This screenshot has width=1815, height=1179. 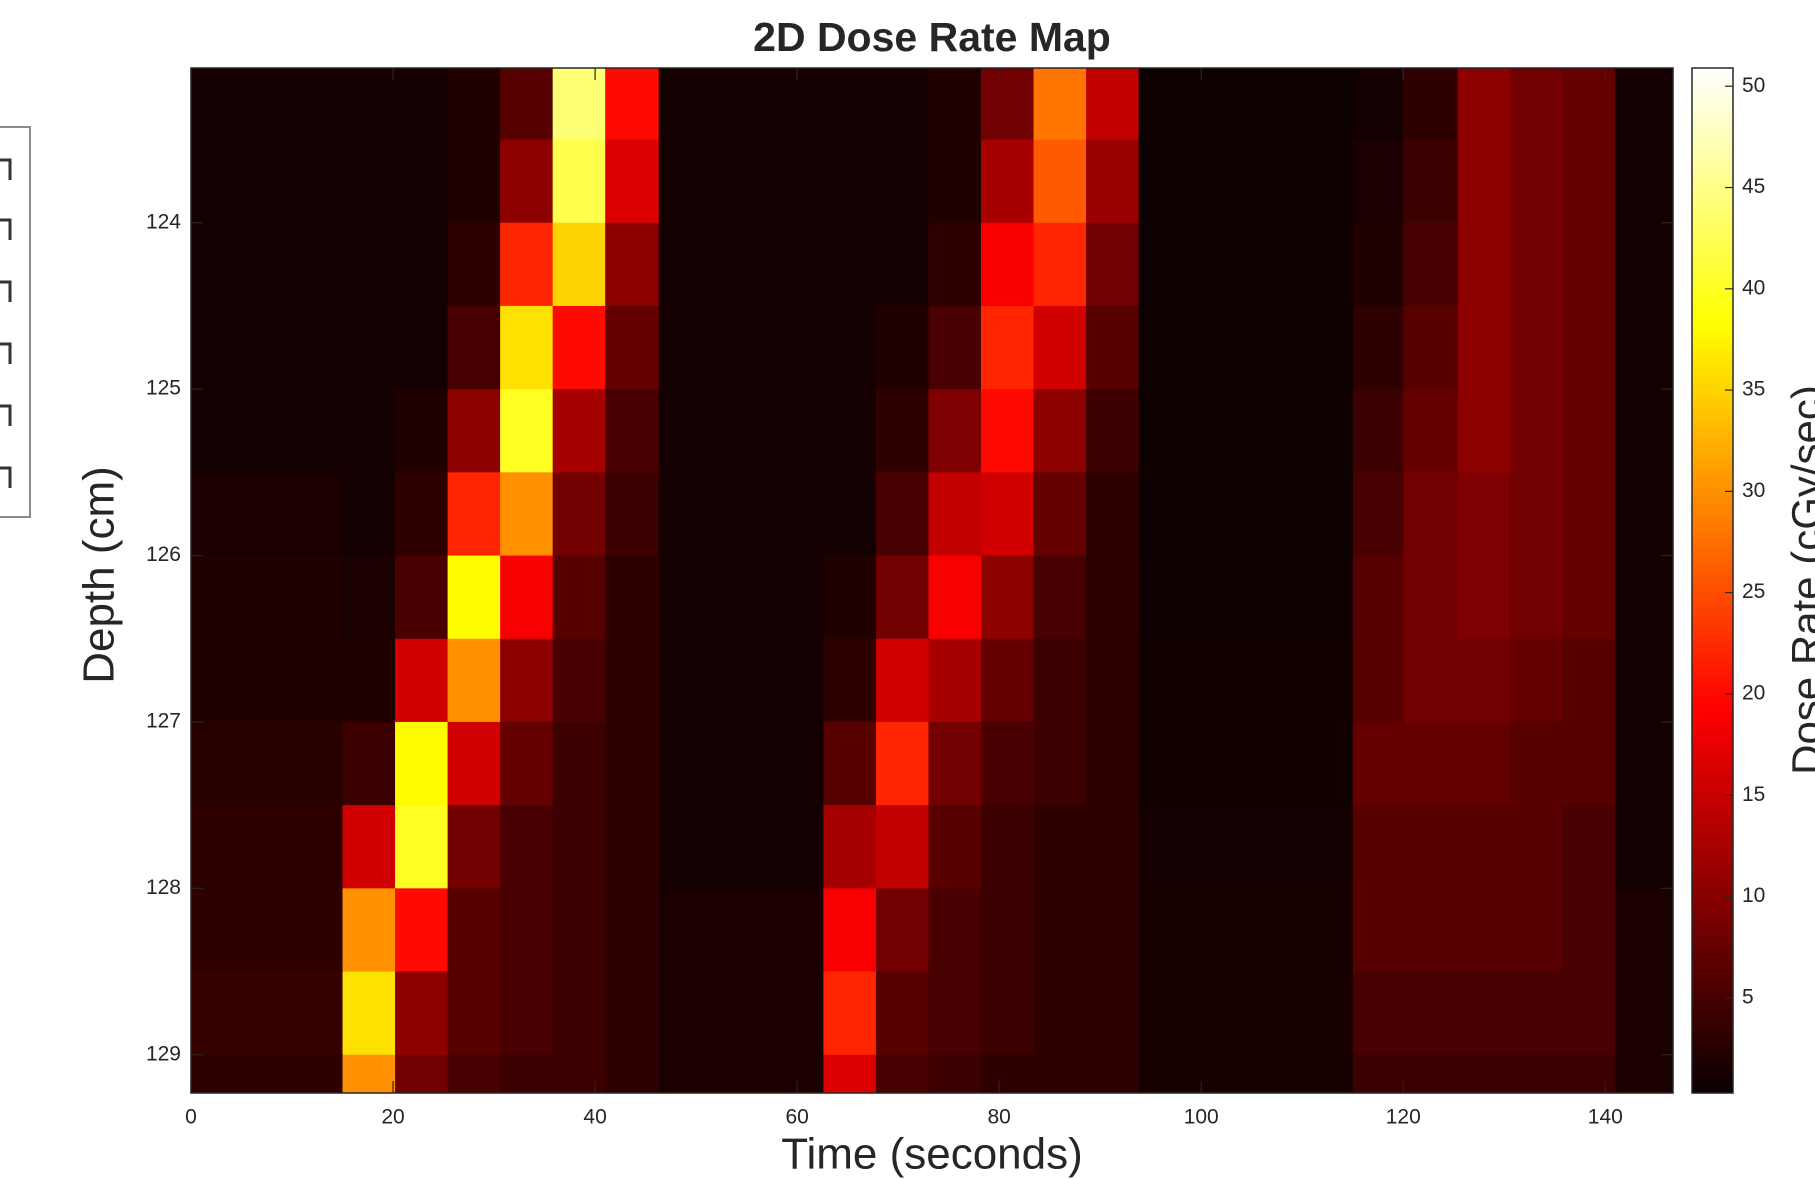 I want to click on x-tick-label: 120, so click(x=1403, y=1117).